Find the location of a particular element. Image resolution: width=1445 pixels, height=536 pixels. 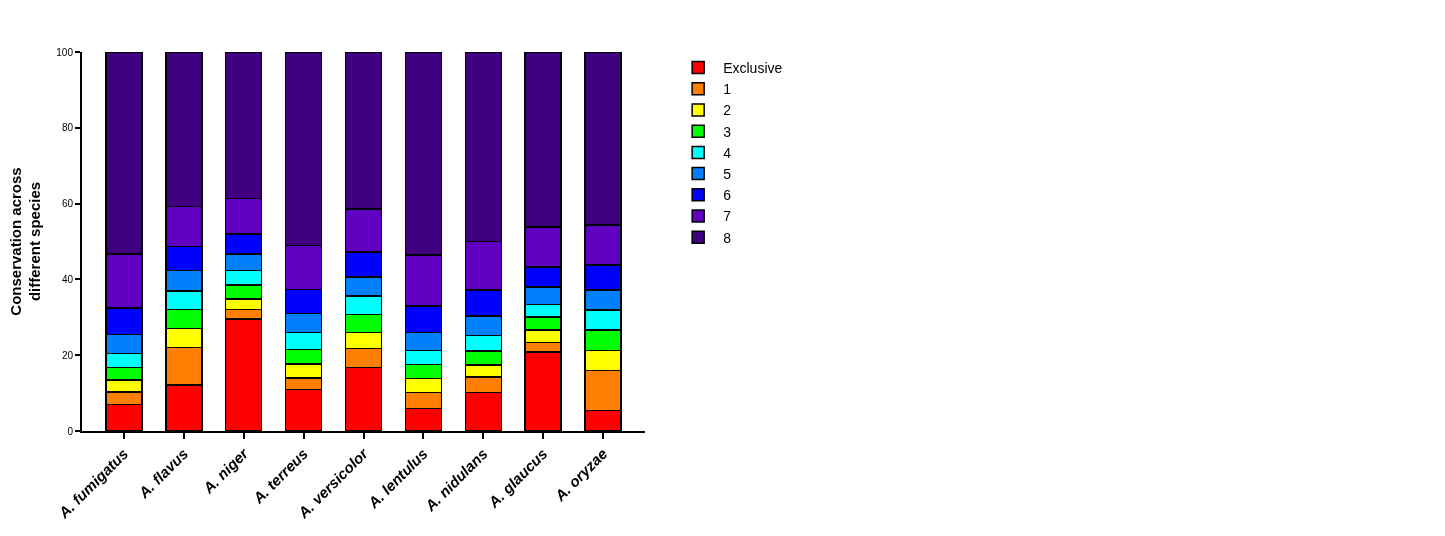

legend-label: 2 is located at coordinates (727, 110).